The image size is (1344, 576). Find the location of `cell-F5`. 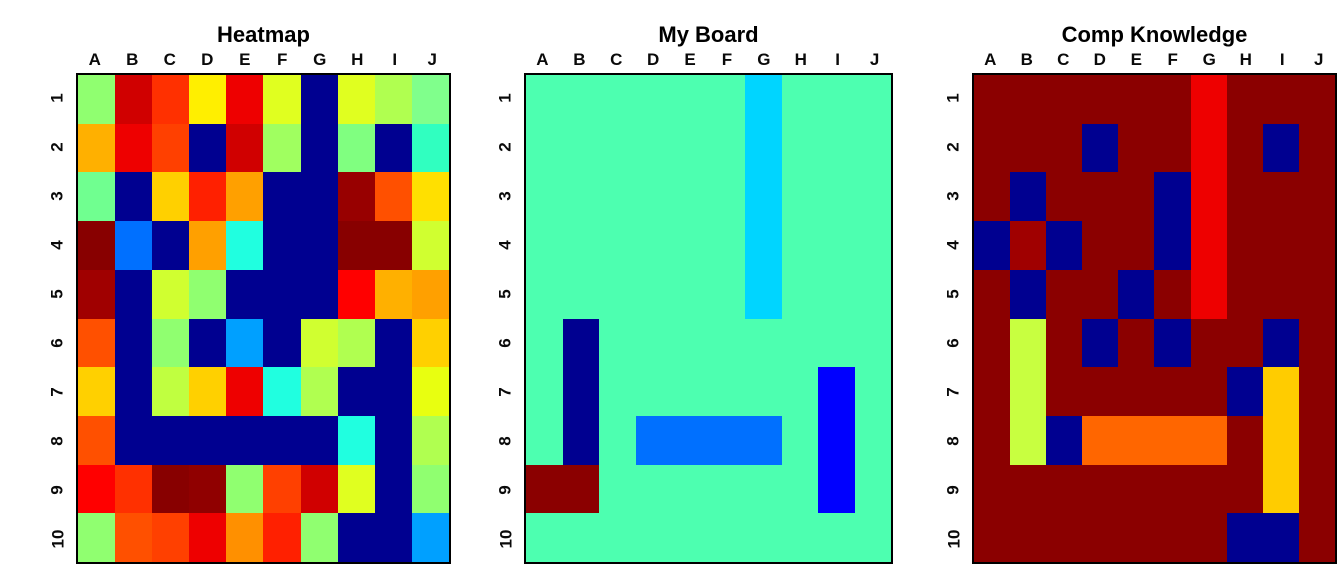

cell-F5 is located at coordinates (1172, 294).